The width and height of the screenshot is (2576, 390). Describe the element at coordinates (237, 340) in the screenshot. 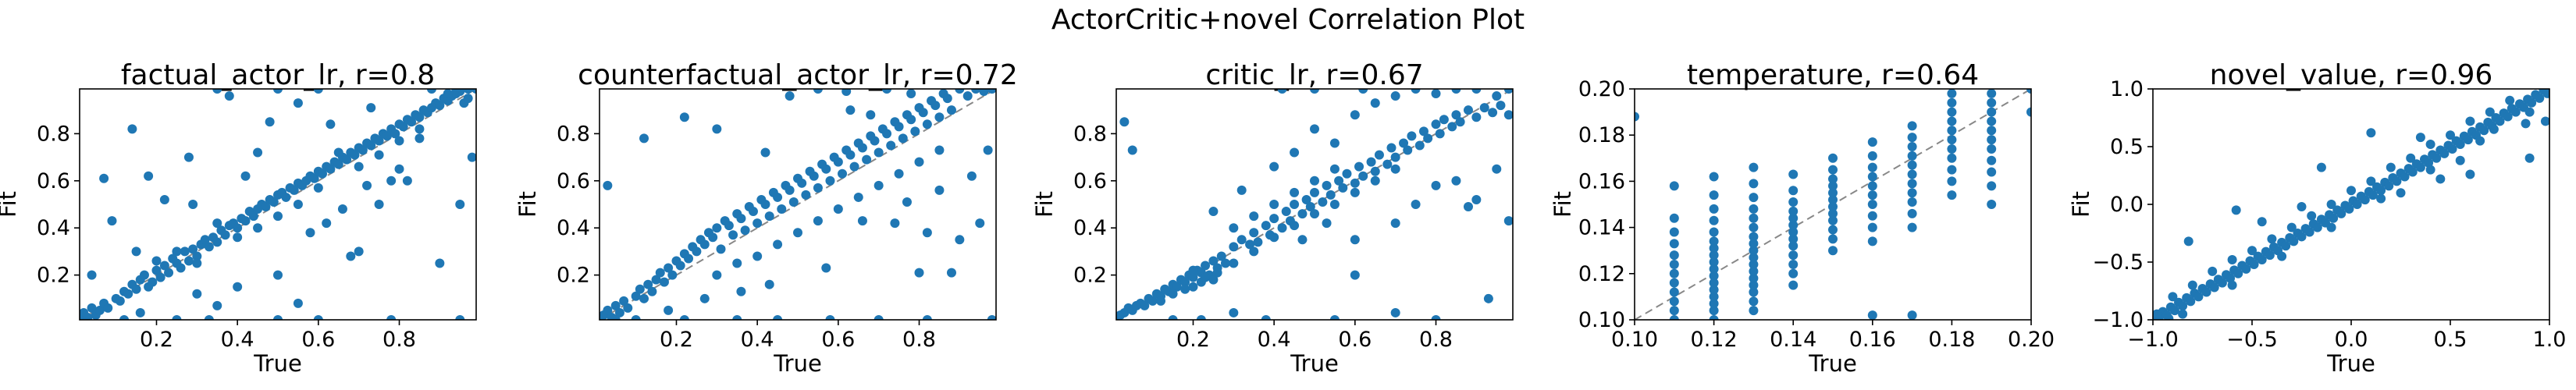

I see `x-tick-label: 0.4` at that location.